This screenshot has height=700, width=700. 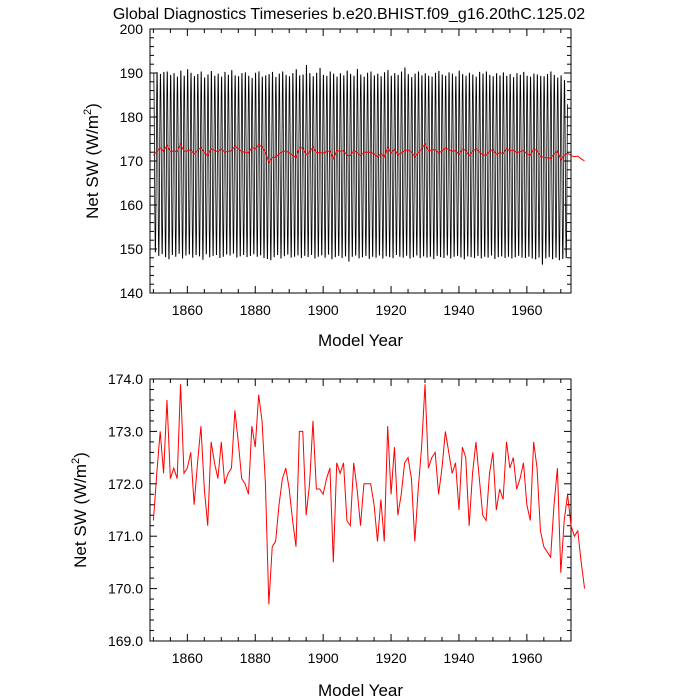 I want to click on y-tick-label: 140, so click(x=132, y=293).